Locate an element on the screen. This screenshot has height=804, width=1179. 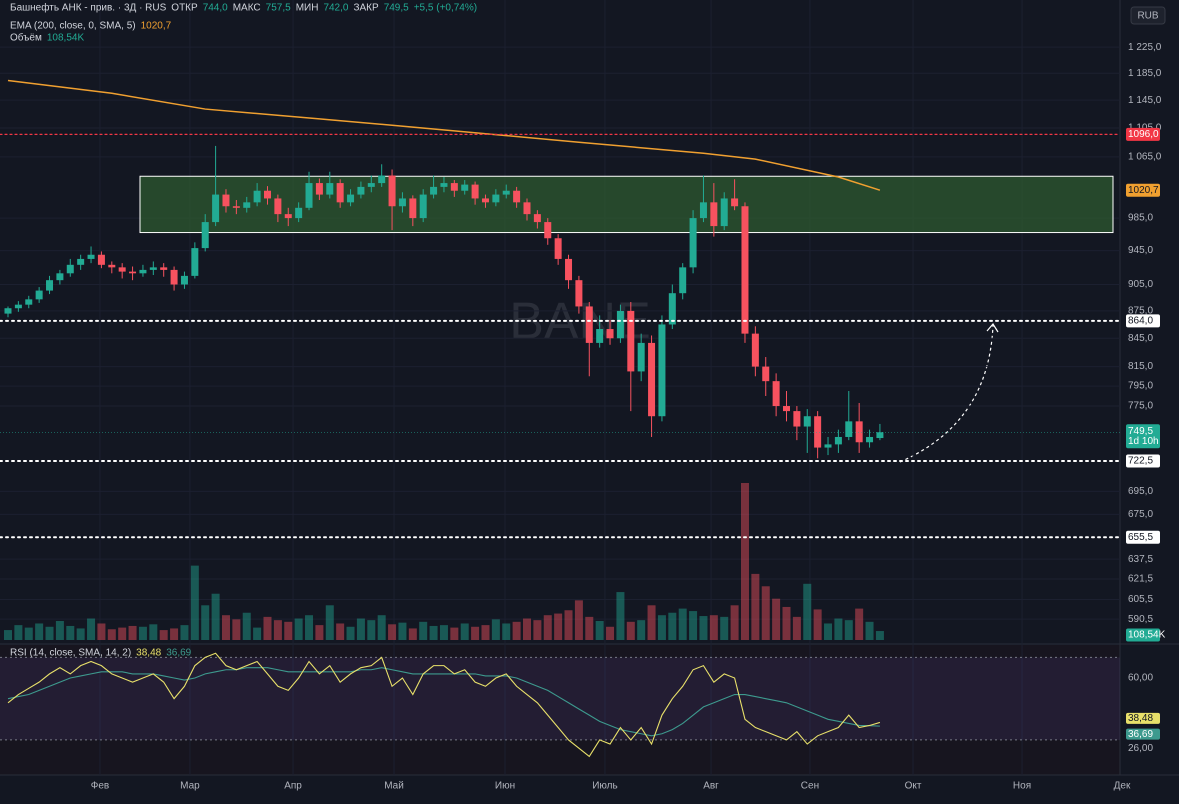
y-tick-label: 695,0 is located at coordinates (1140, 491).